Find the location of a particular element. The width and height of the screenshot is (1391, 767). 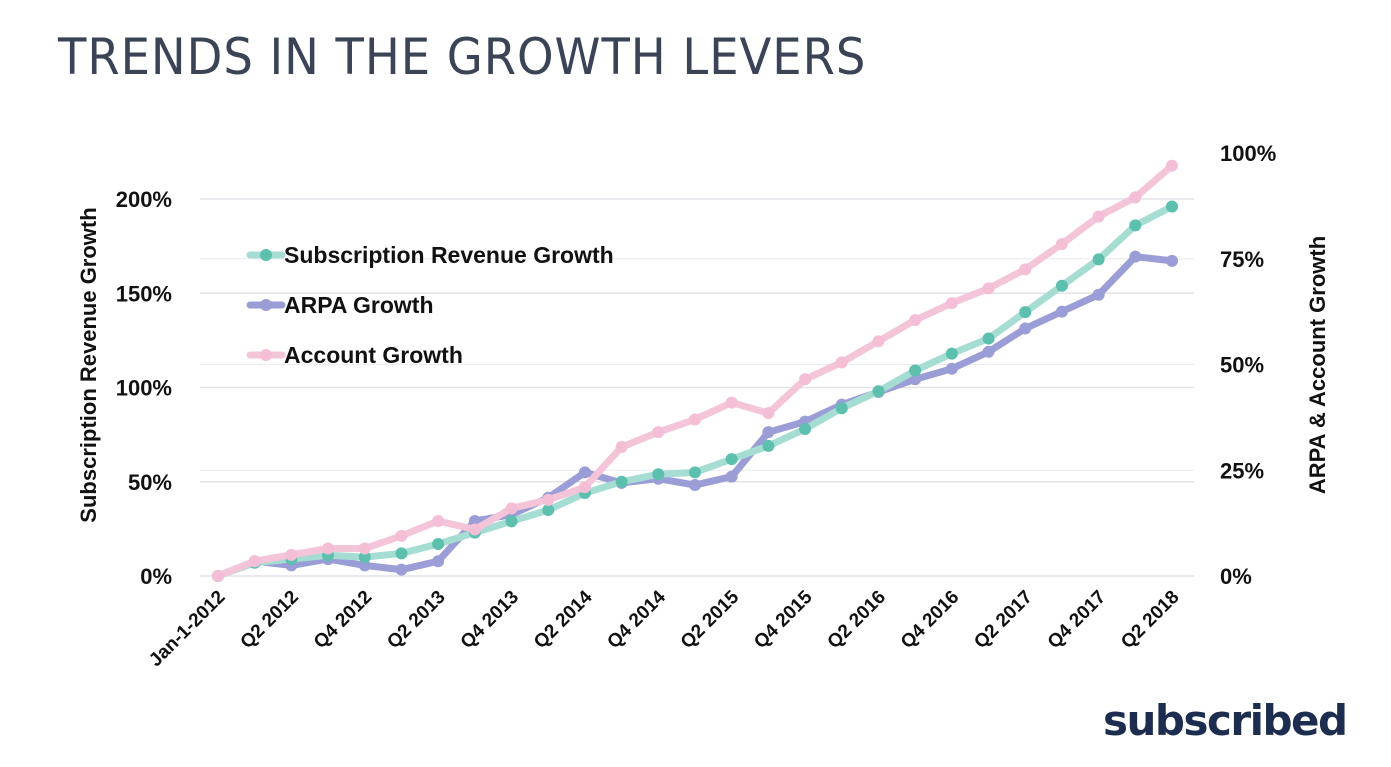

y-right-tick-label: 25% is located at coordinates (1242, 470).